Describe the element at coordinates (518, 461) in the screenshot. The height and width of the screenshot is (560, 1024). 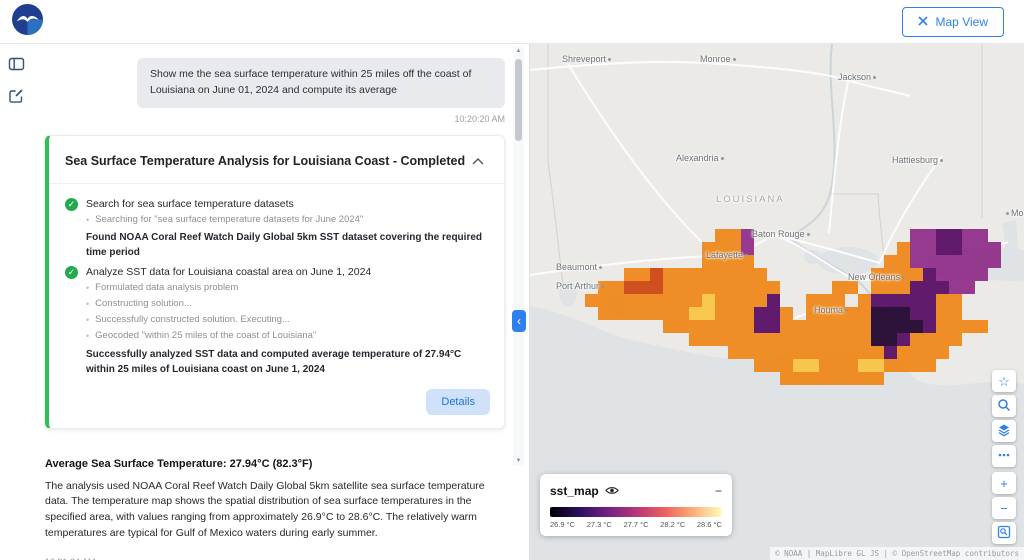
I see `scroll-down-icon: ▼` at that location.